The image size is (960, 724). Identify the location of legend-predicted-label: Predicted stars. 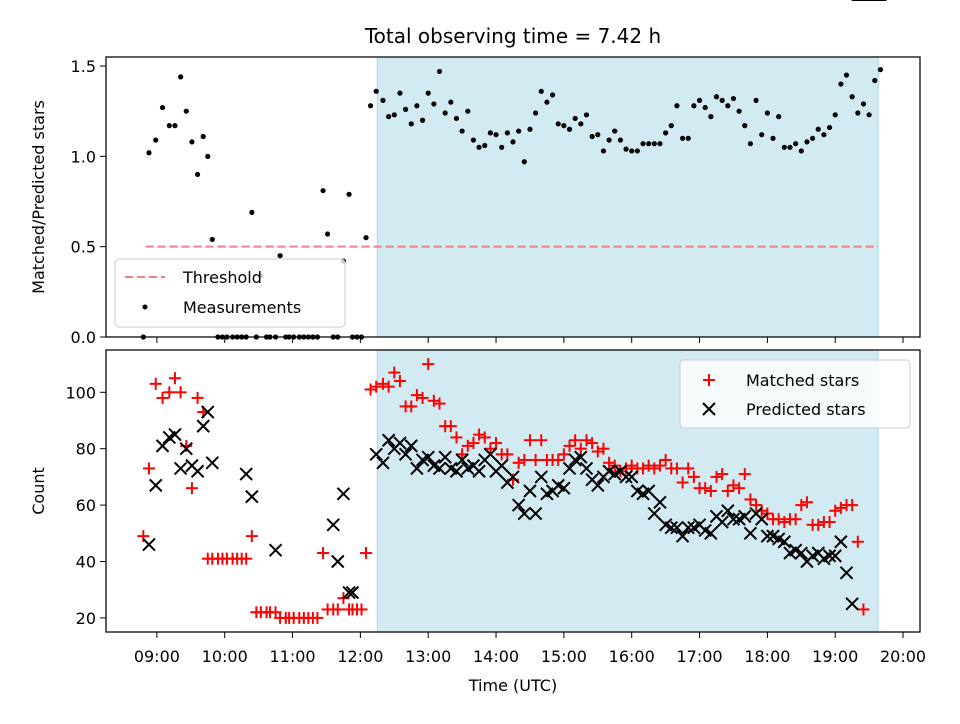
(806, 409).